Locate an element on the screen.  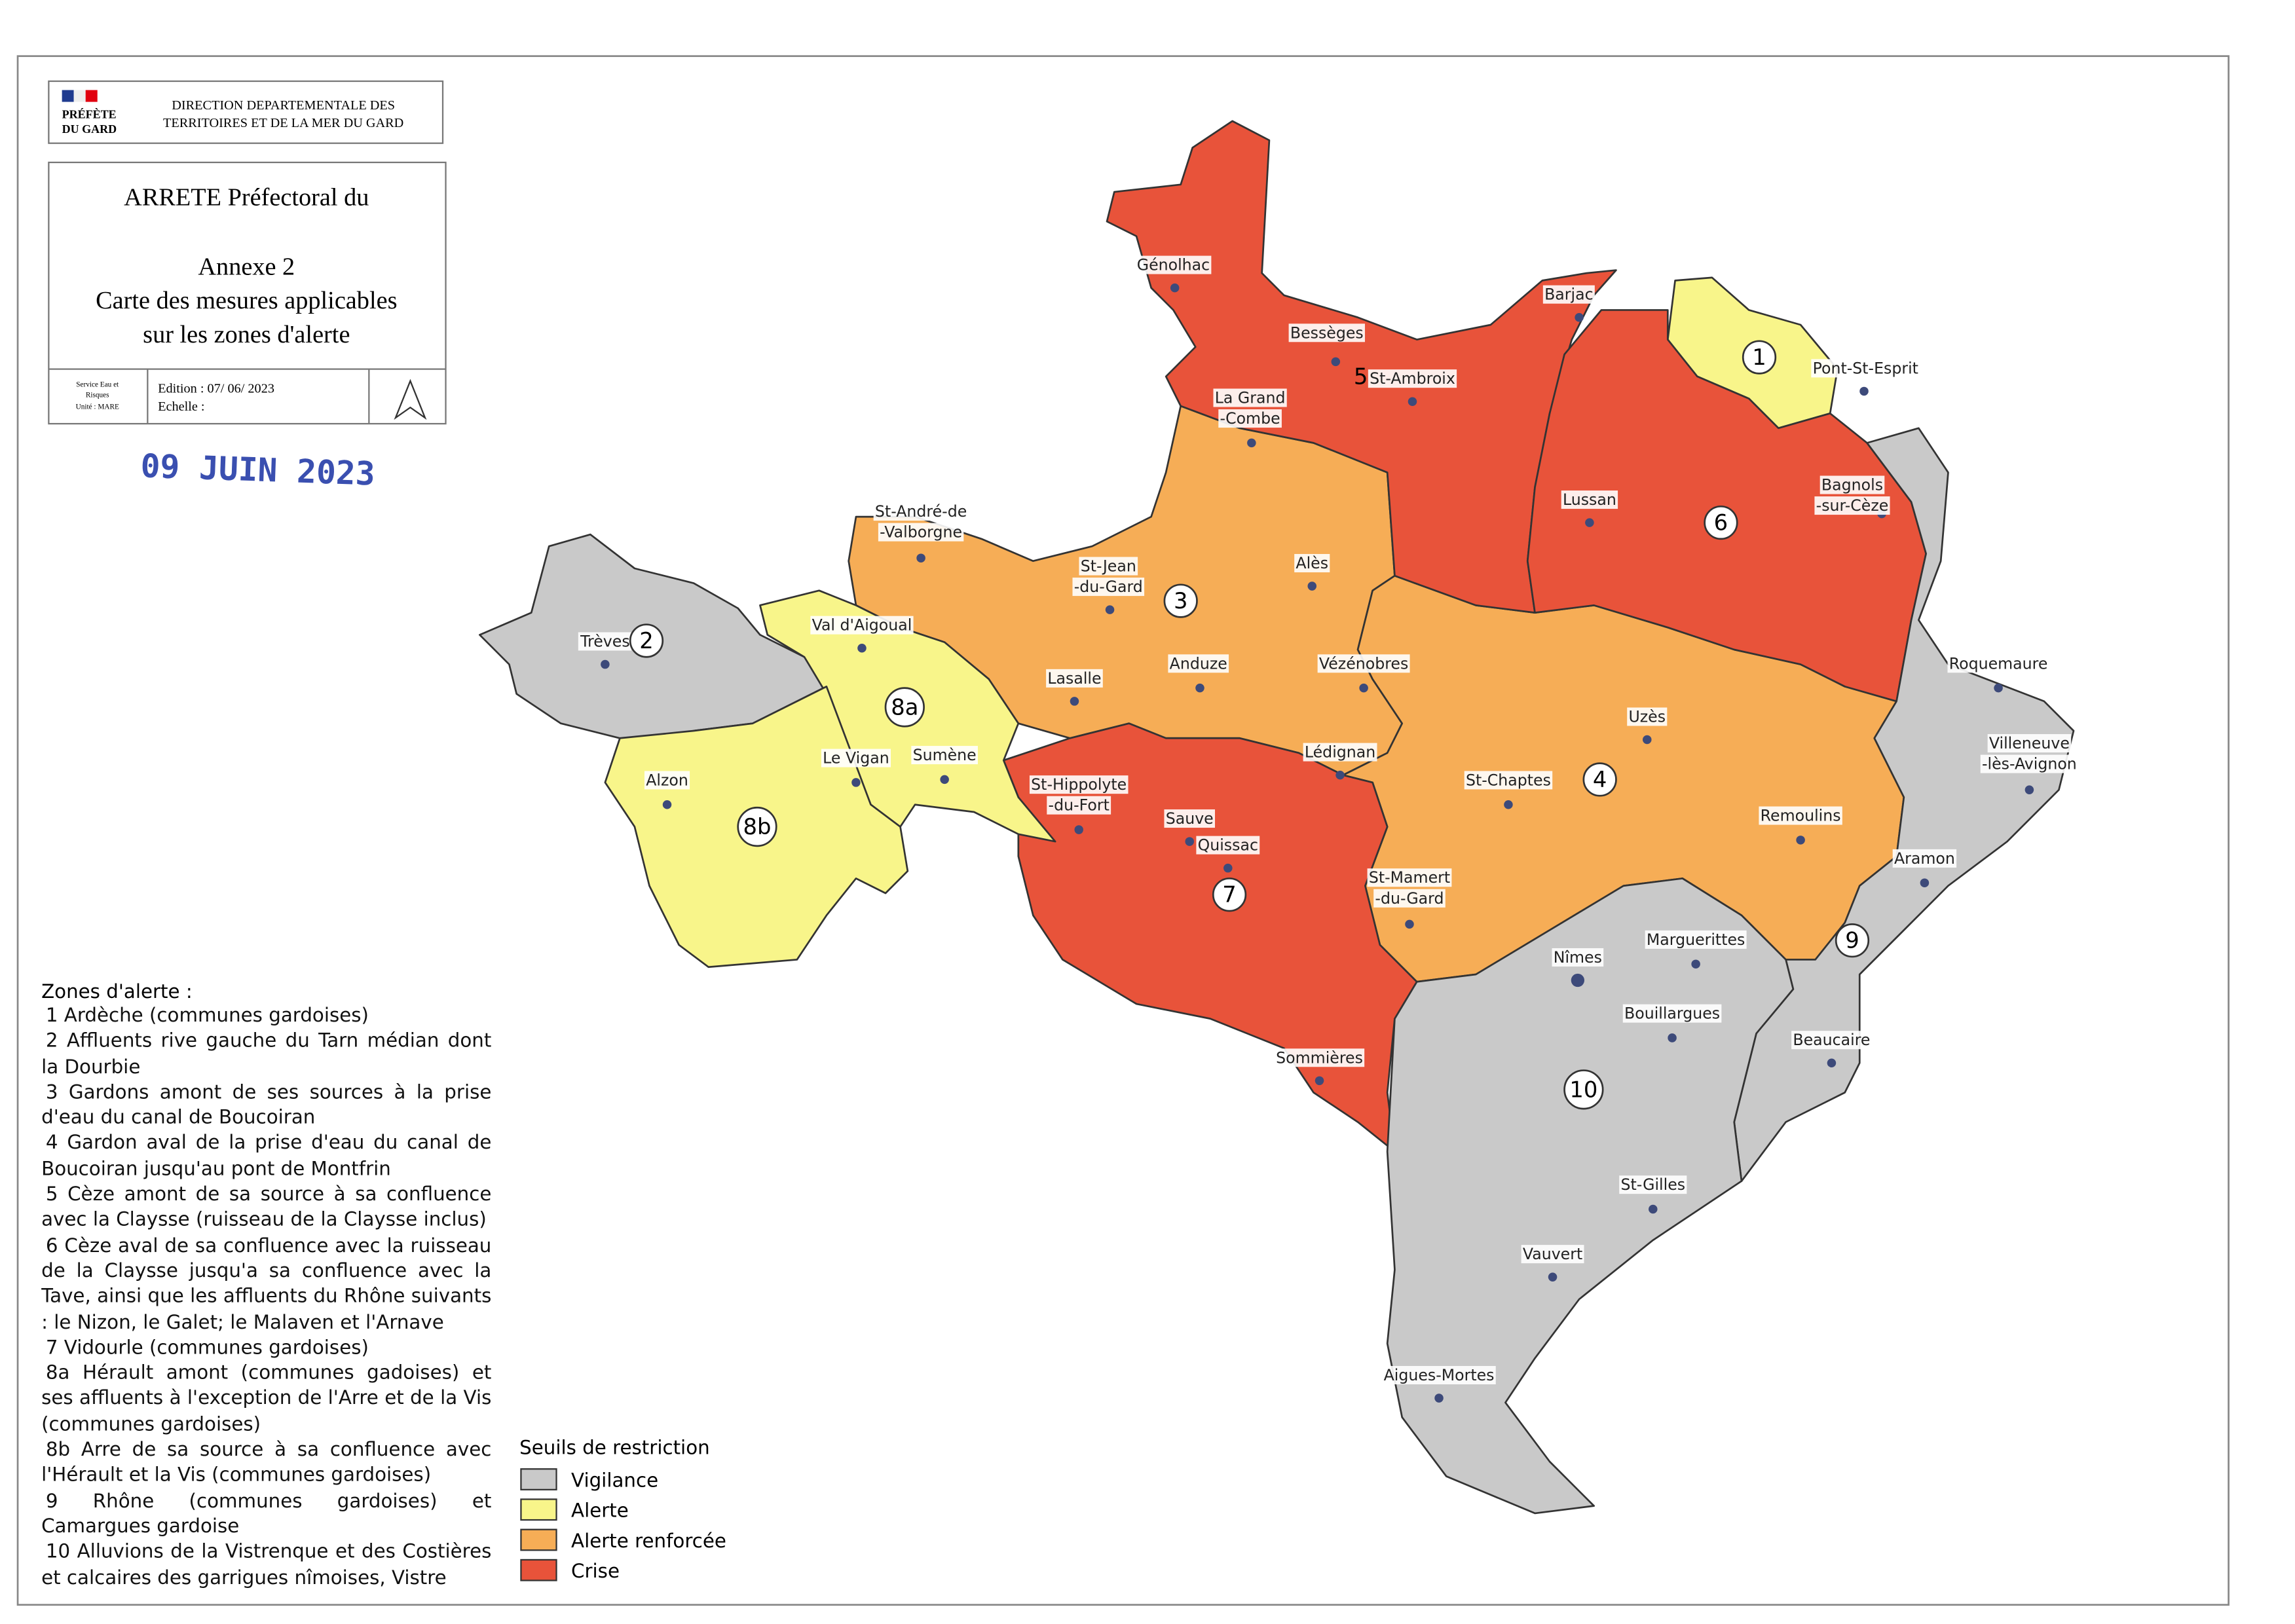
zone-number: 9 is located at coordinates (1852, 940).